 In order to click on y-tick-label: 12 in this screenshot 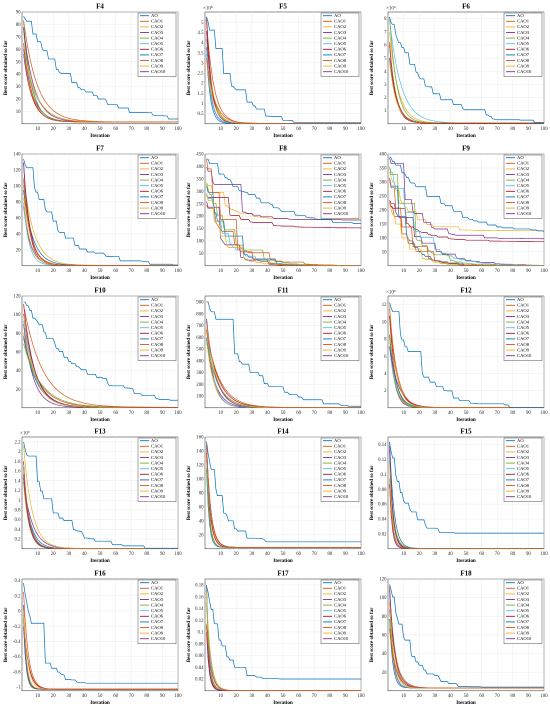, I will do `click(384, 305)`.